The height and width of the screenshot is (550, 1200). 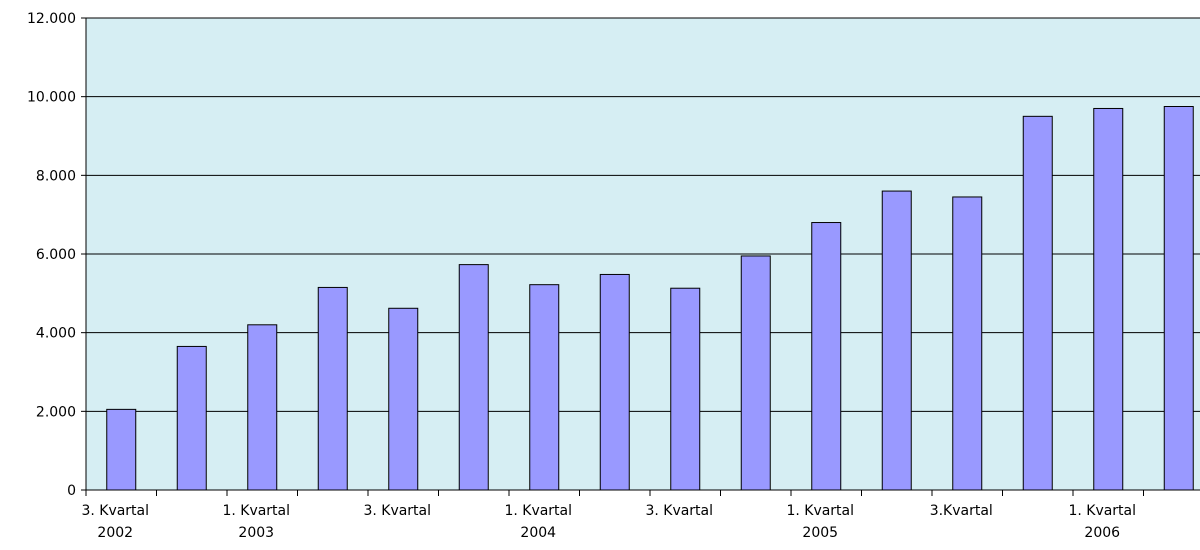 What do you see at coordinates (56, 334) in the screenshot?
I see `y-tick-label: 4.000` at bounding box center [56, 334].